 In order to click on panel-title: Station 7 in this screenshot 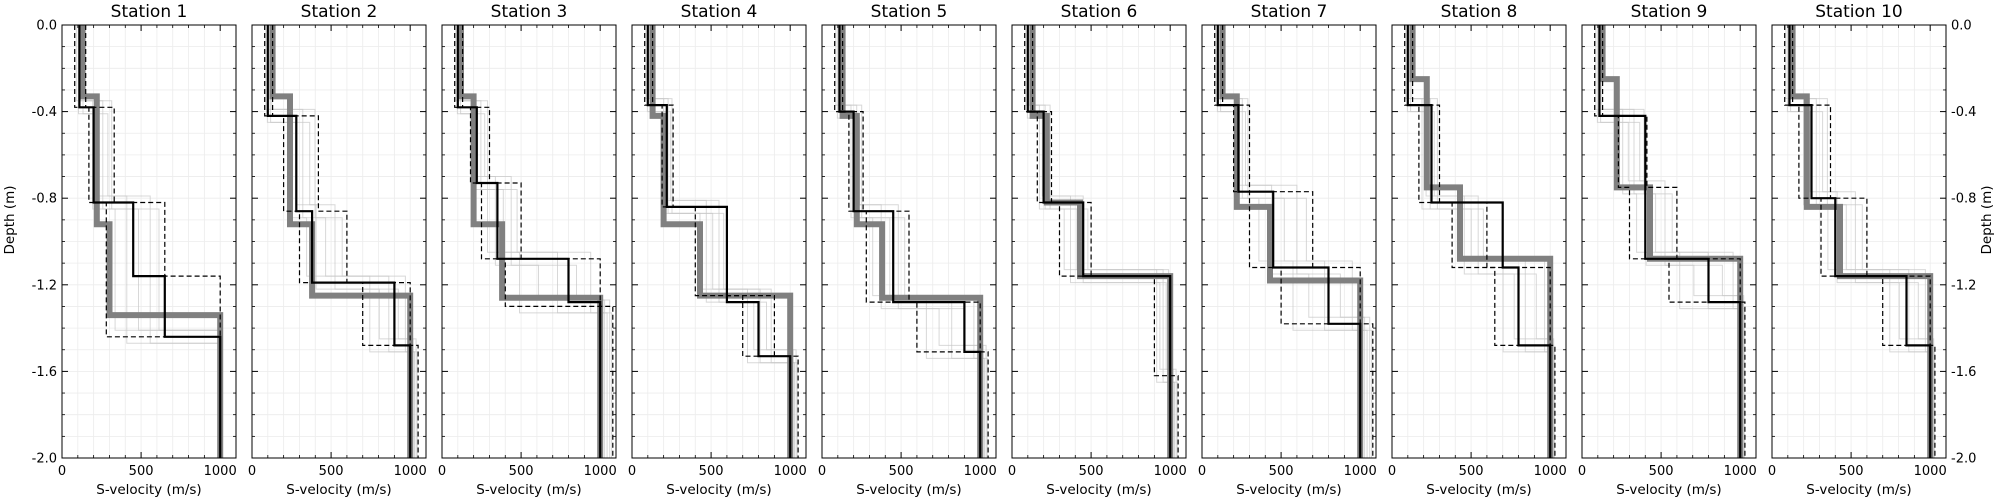, I will do `click(1289, 12)`.